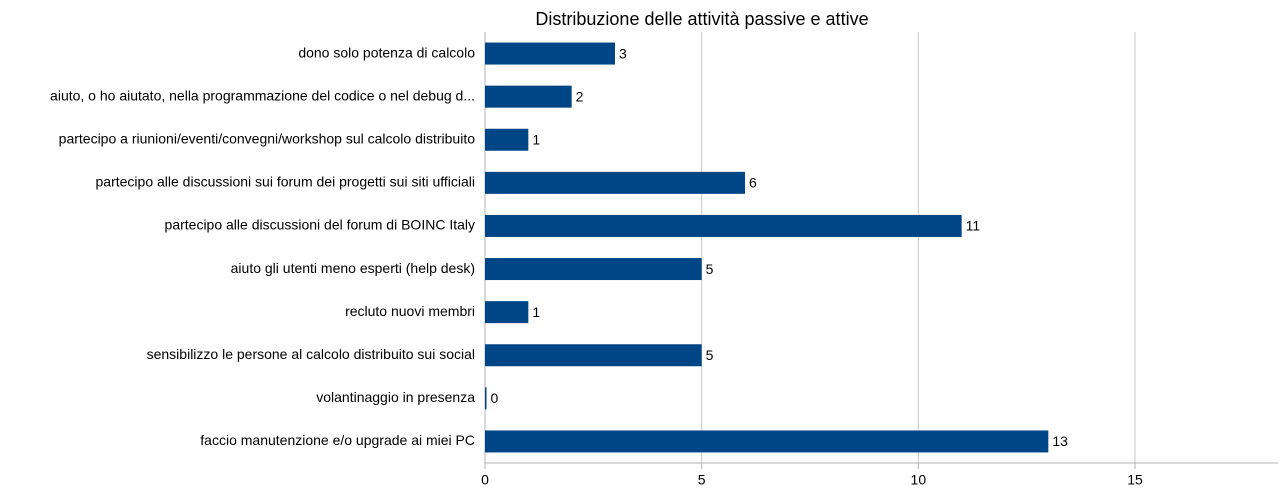 Image resolution: width=1280 pixels, height=489 pixels. I want to click on data-label: 2, so click(580, 96).